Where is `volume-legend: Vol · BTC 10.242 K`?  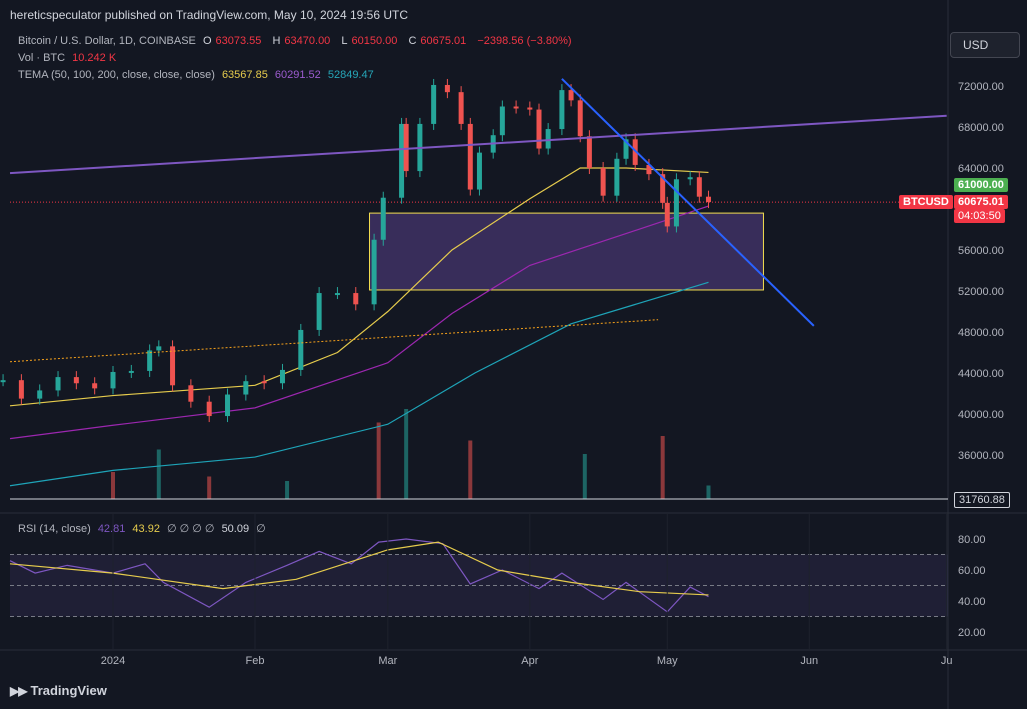 volume-legend: Vol · BTC 10.242 K is located at coordinates (69, 58).